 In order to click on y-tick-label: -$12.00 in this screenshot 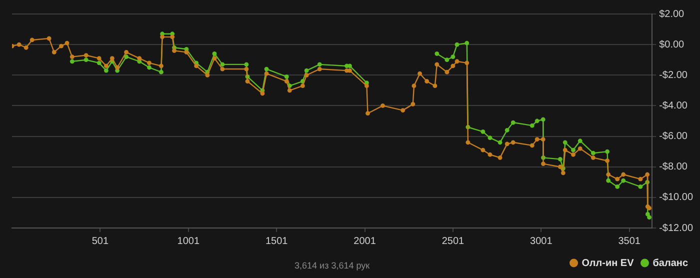, I will do `click(676, 228)`.